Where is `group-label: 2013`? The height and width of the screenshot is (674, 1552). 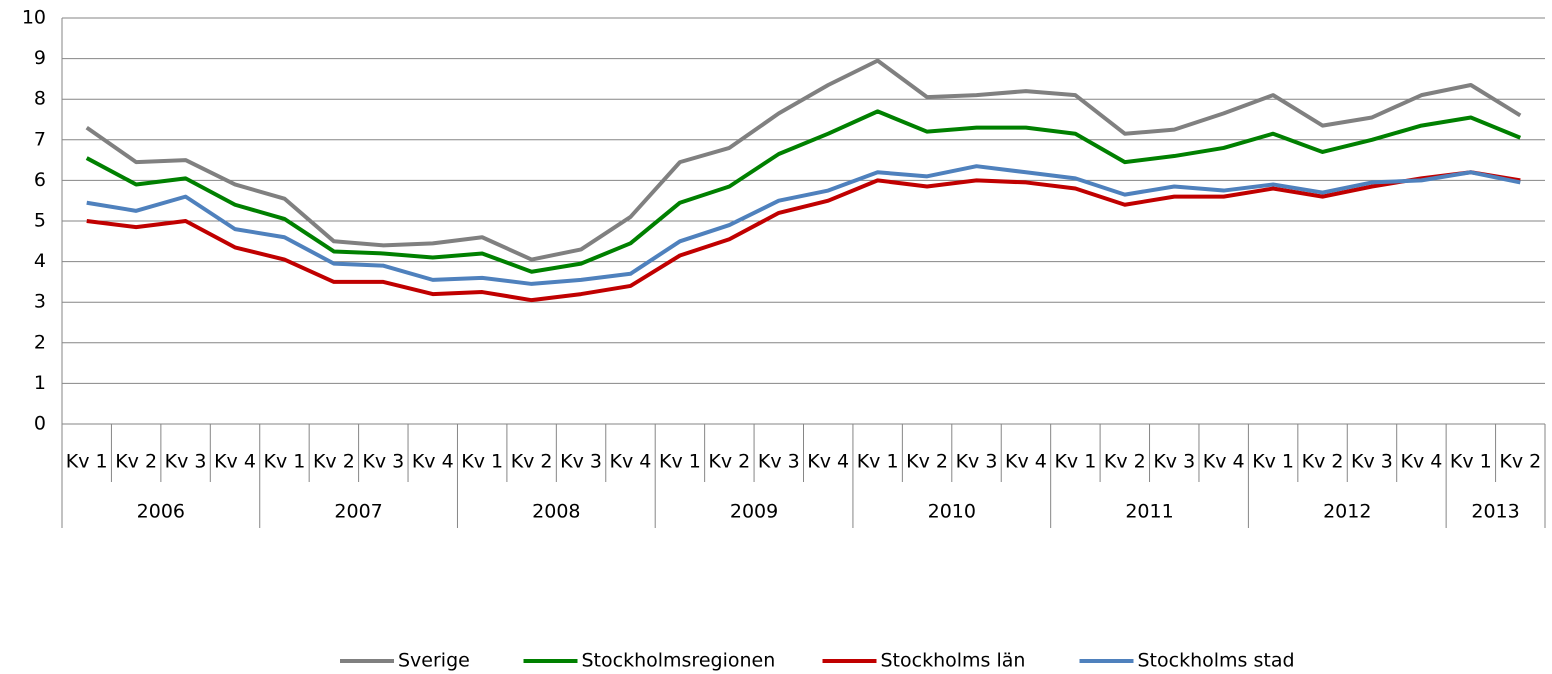
group-label: 2013 is located at coordinates (1495, 512).